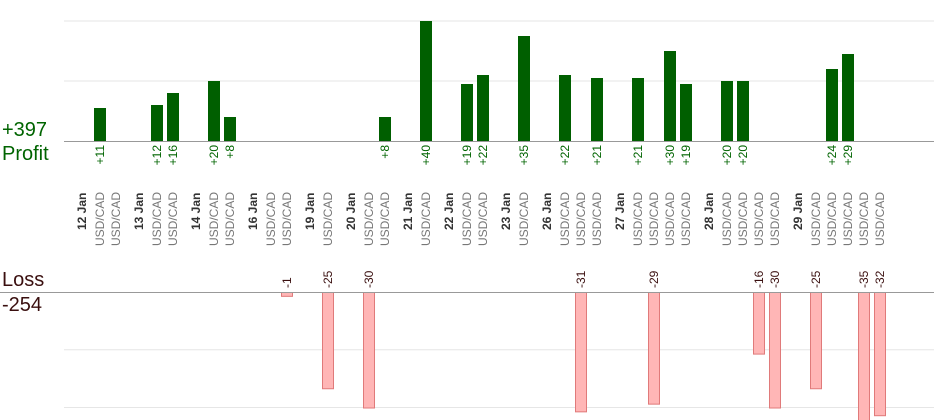 The image size is (934, 420). Describe the element at coordinates (547, 211) in the screenshot. I see `date-label: 26 Jan` at that location.